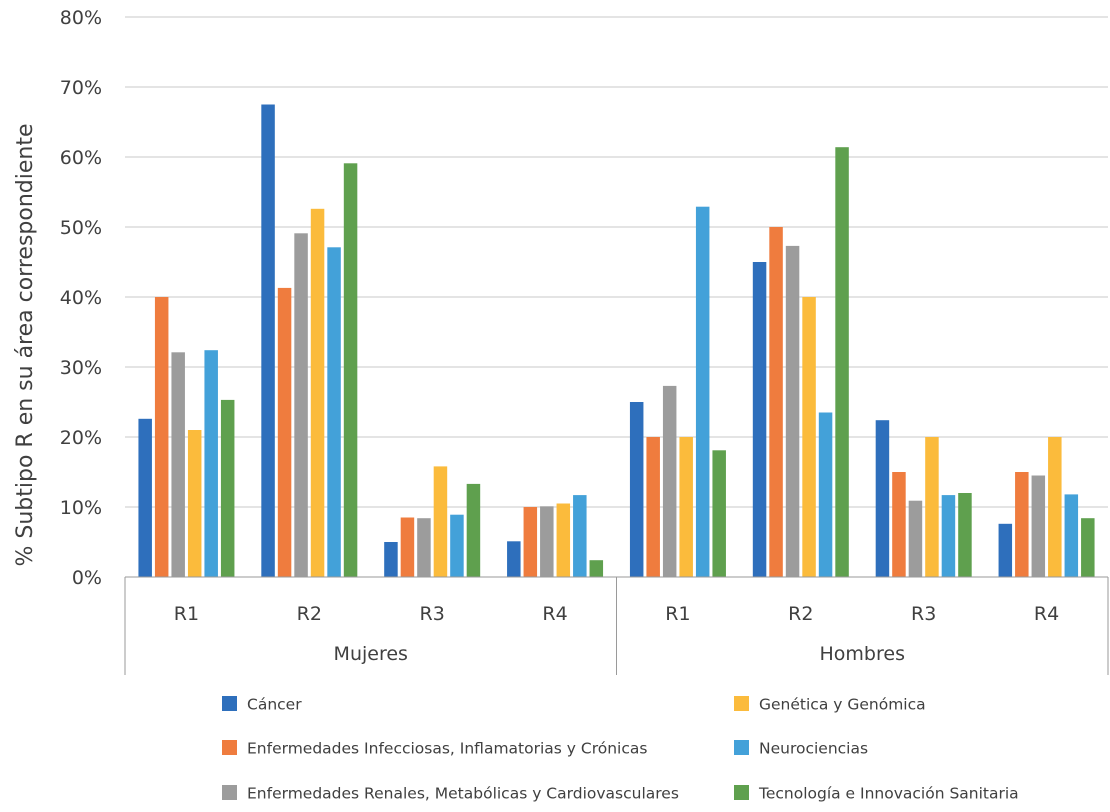 The width and height of the screenshot is (1110, 812). Describe the element at coordinates (81, 508) in the screenshot. I see `y-tick-label: 10%` at that location.